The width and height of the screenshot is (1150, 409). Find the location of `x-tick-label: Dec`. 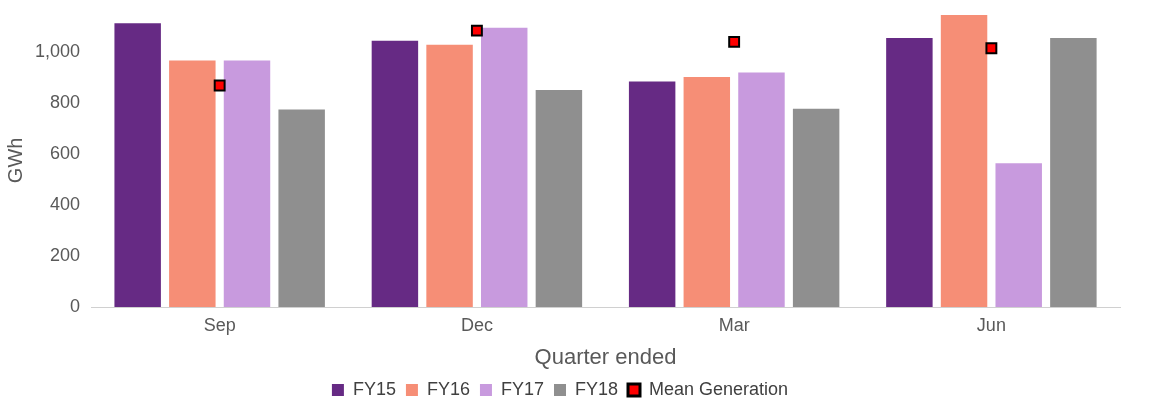

x-tick-label: Dec is located at coordinates (476, 324).